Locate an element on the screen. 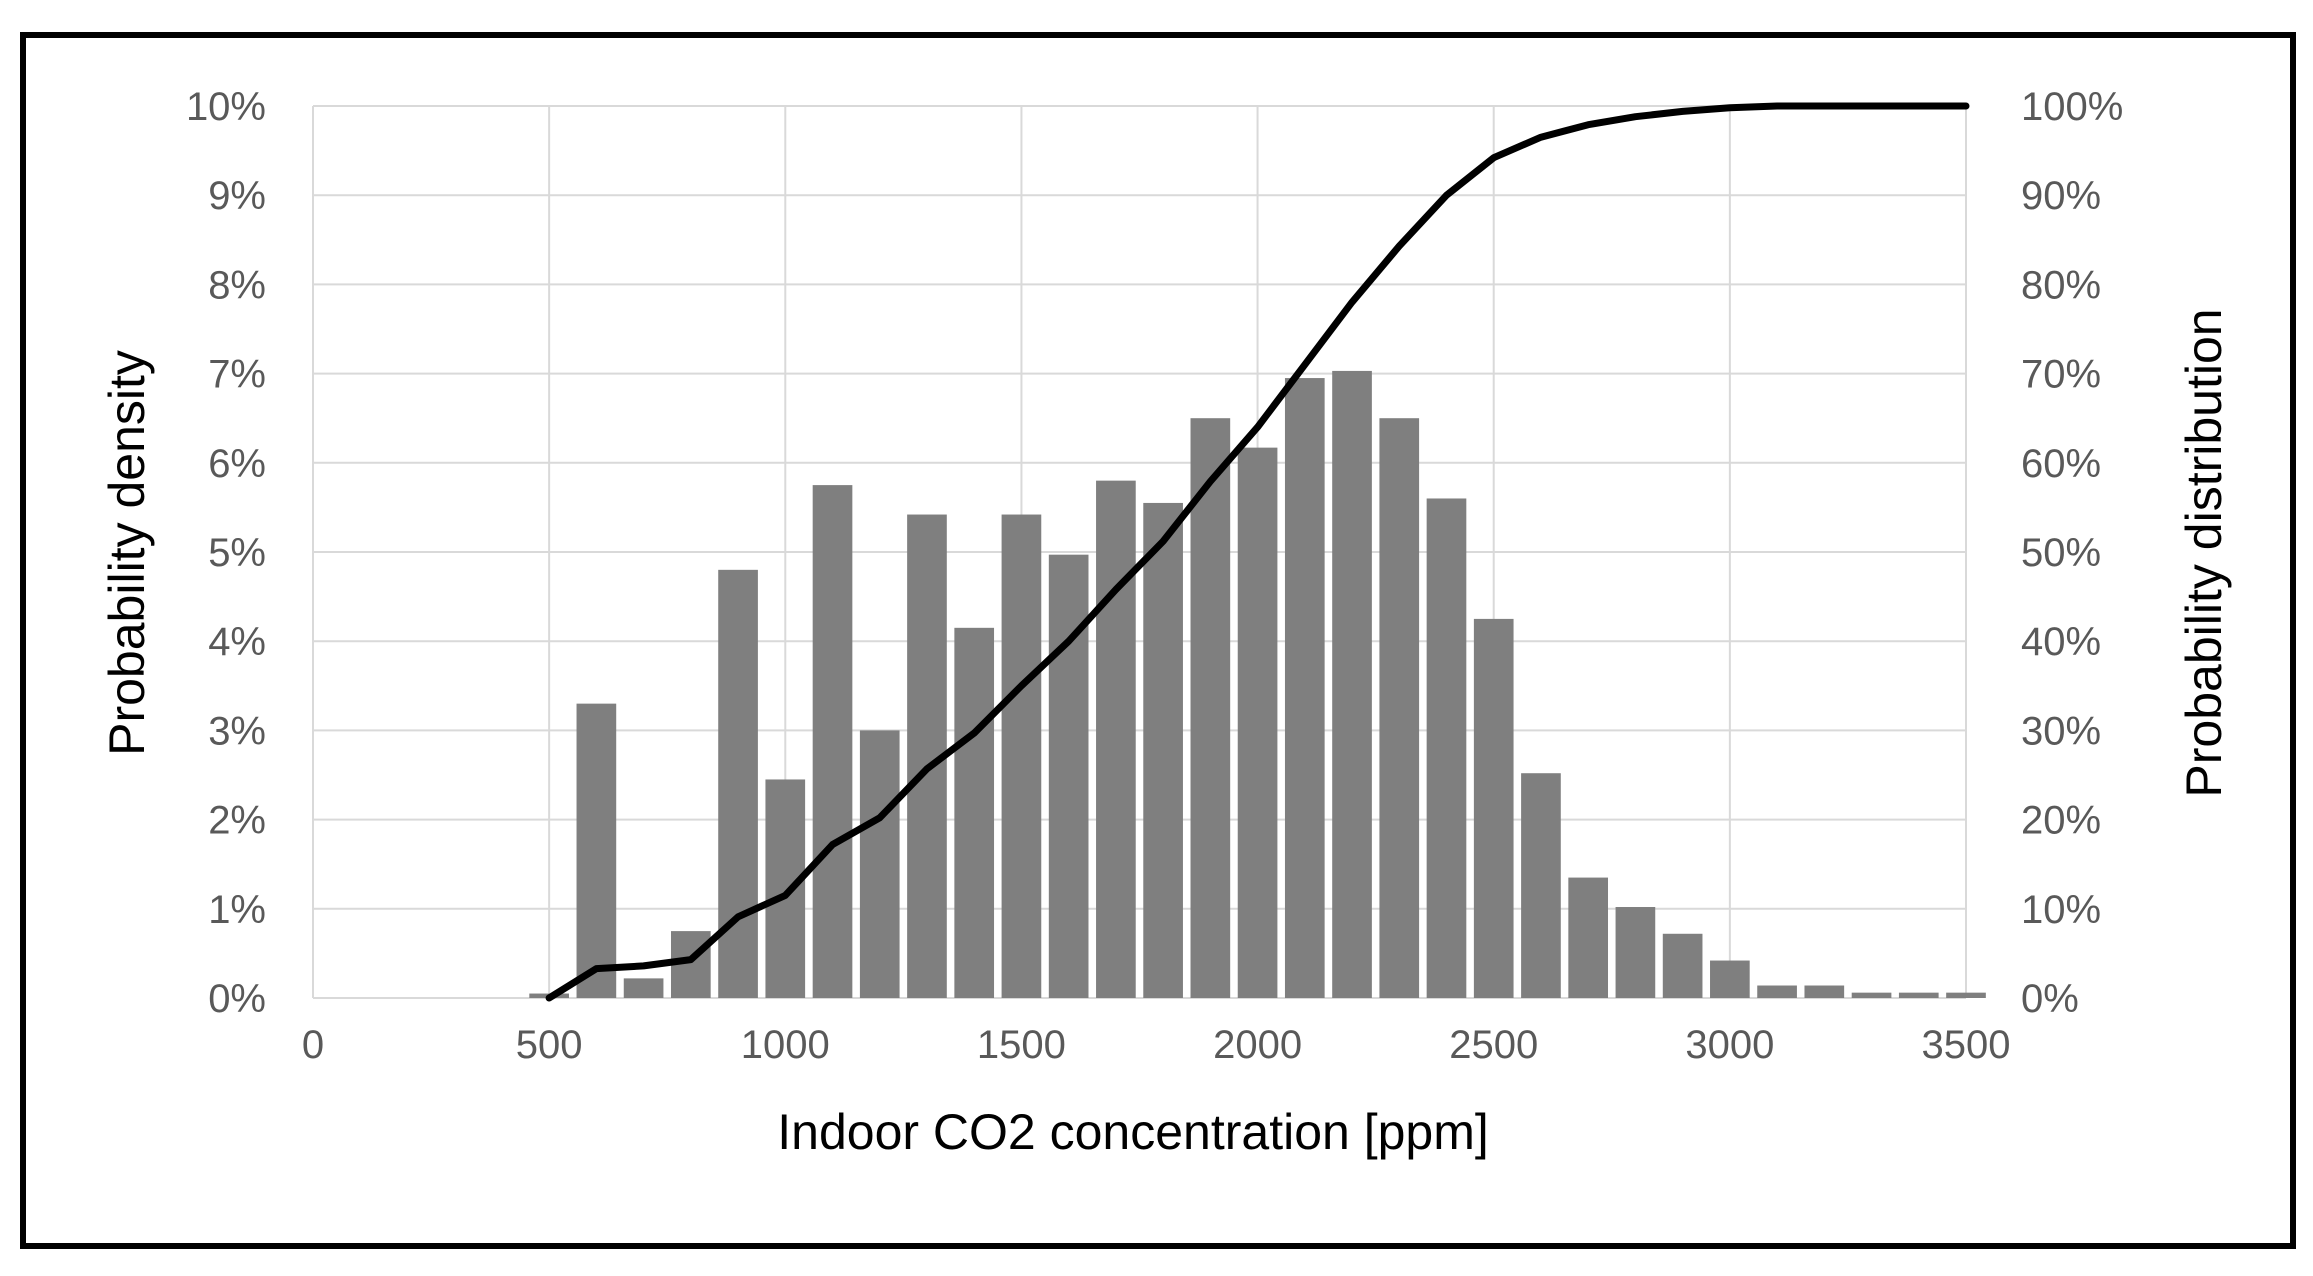  x-tick-label: 0 is located at coordinates (313, 1045).